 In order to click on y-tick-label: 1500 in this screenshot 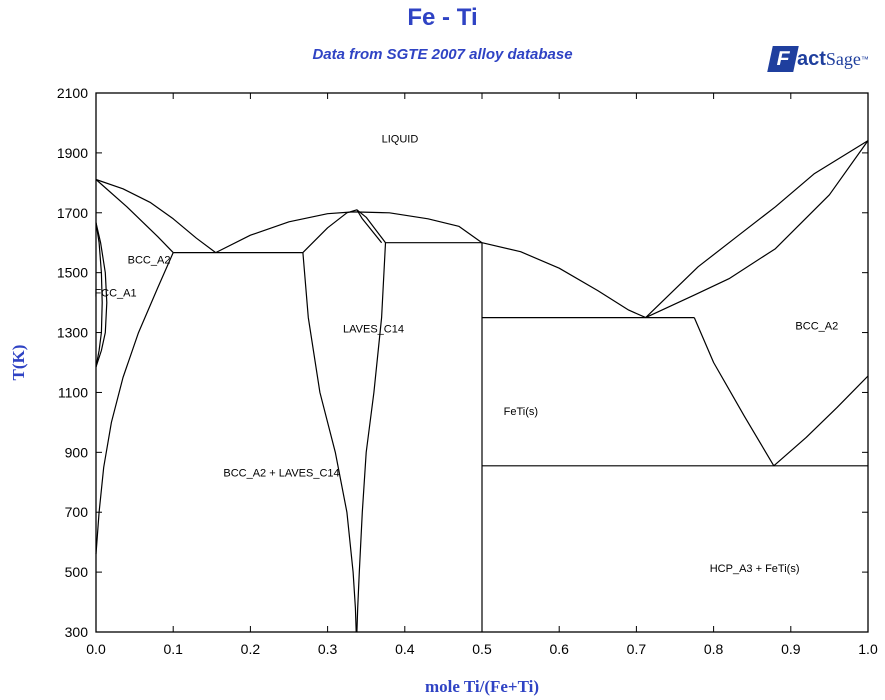, I will do `click(72, 273)`.